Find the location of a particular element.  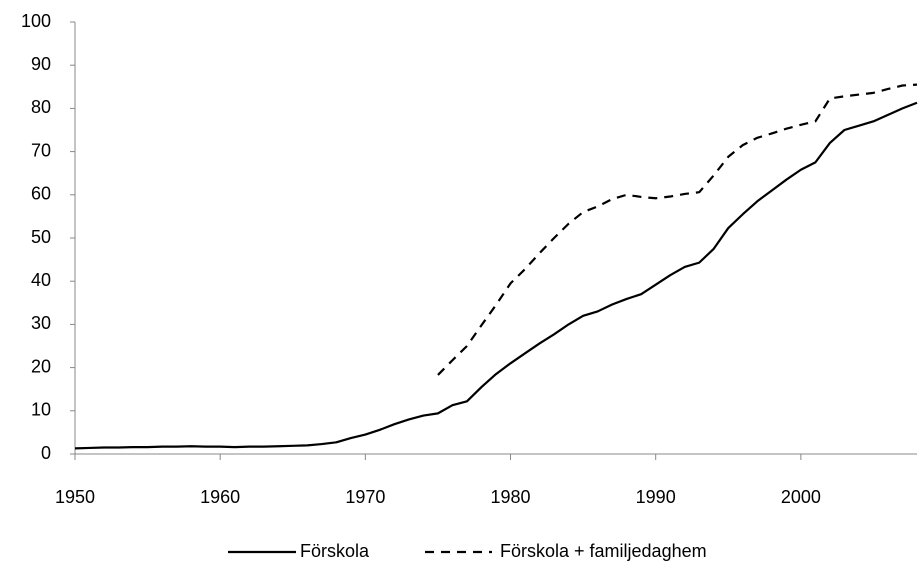

y-tick-label: 20 is located at coordinates (41, 366).